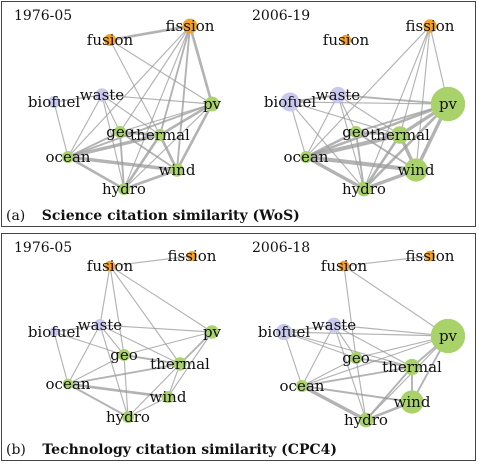 Image resolution: width=479 pixels, height=464 pixels. Describe the element at coordinates (112, 340) in the screenshot. I see `edge-waste-geo` at that location.